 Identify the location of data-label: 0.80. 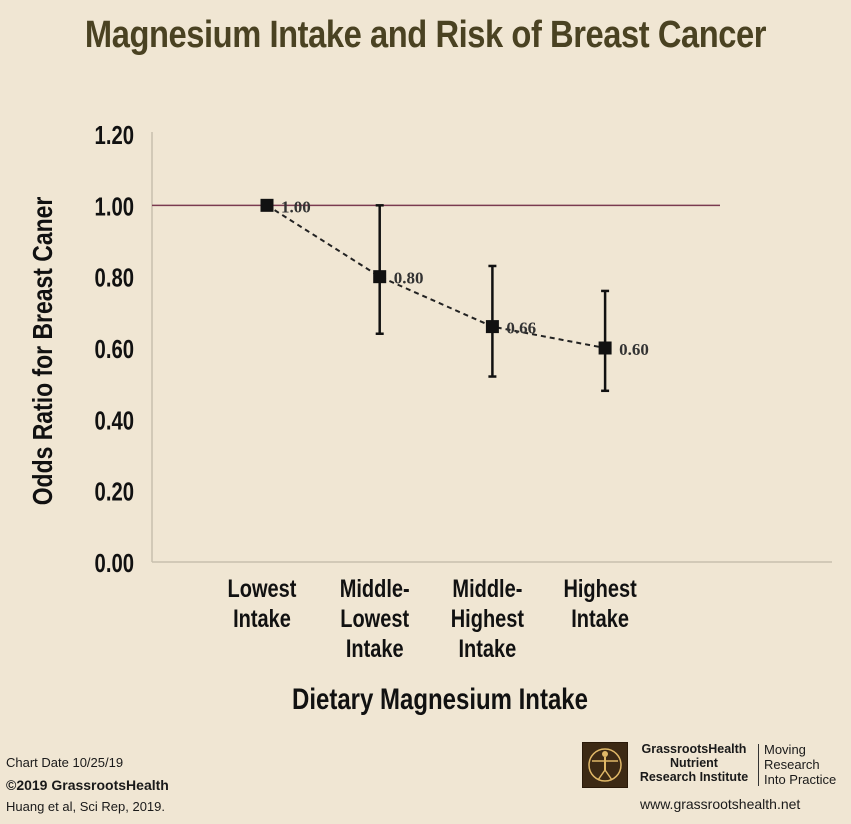
(409, 278).